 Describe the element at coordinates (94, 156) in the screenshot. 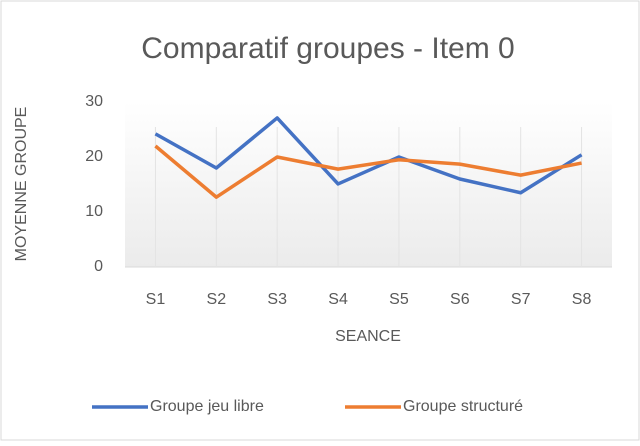

I see `y-tick-label: 20` at that location.